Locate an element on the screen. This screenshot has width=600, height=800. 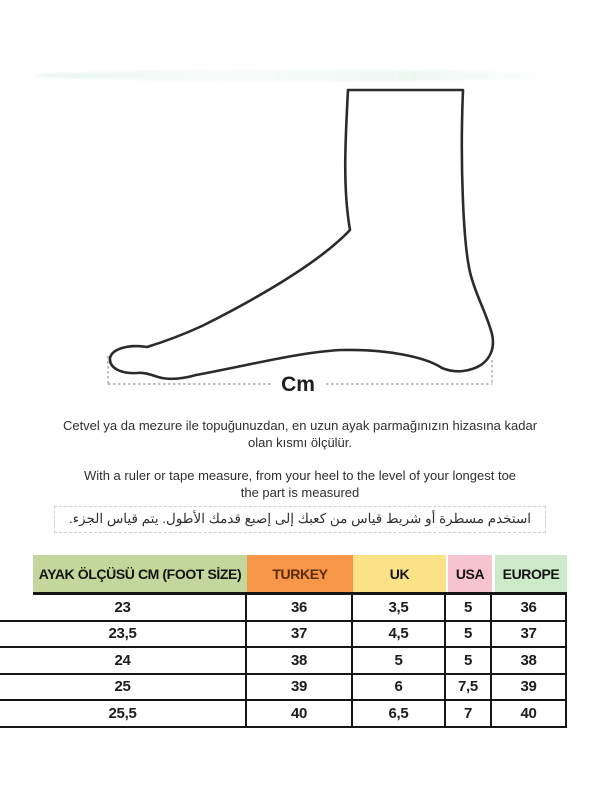
header-cell-turkey: TURKEY is located at coordinates (300, 573).